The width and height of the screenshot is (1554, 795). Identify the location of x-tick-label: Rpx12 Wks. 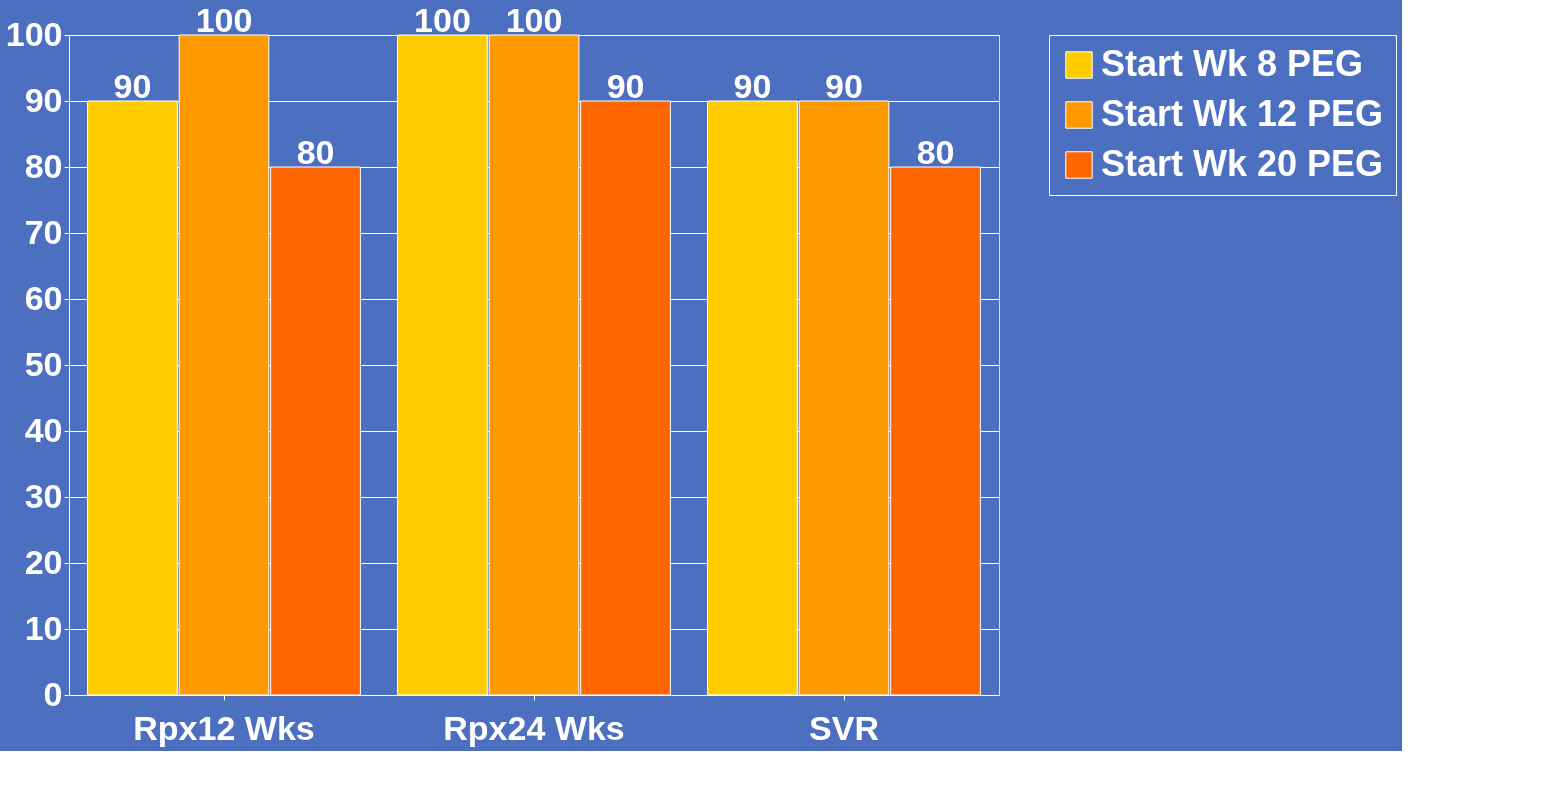
(224, 727).